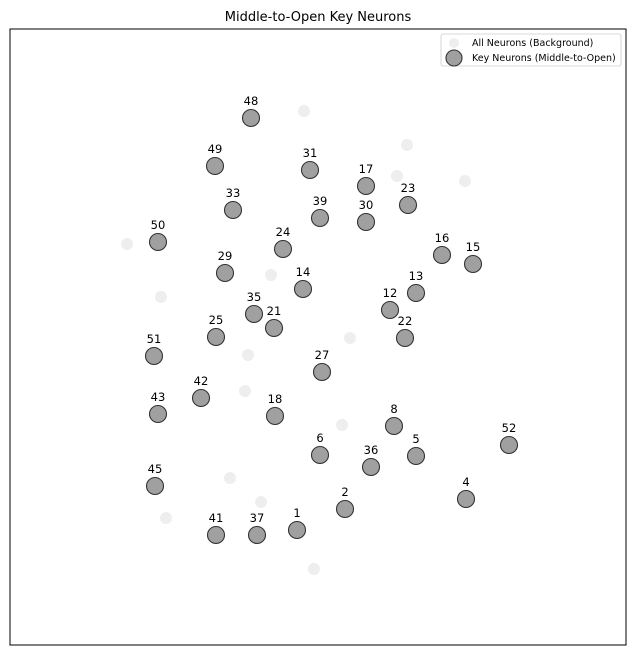 The image size is (636, 655). I want to click on key-neuron-label-12: 12, so click(390, 293).